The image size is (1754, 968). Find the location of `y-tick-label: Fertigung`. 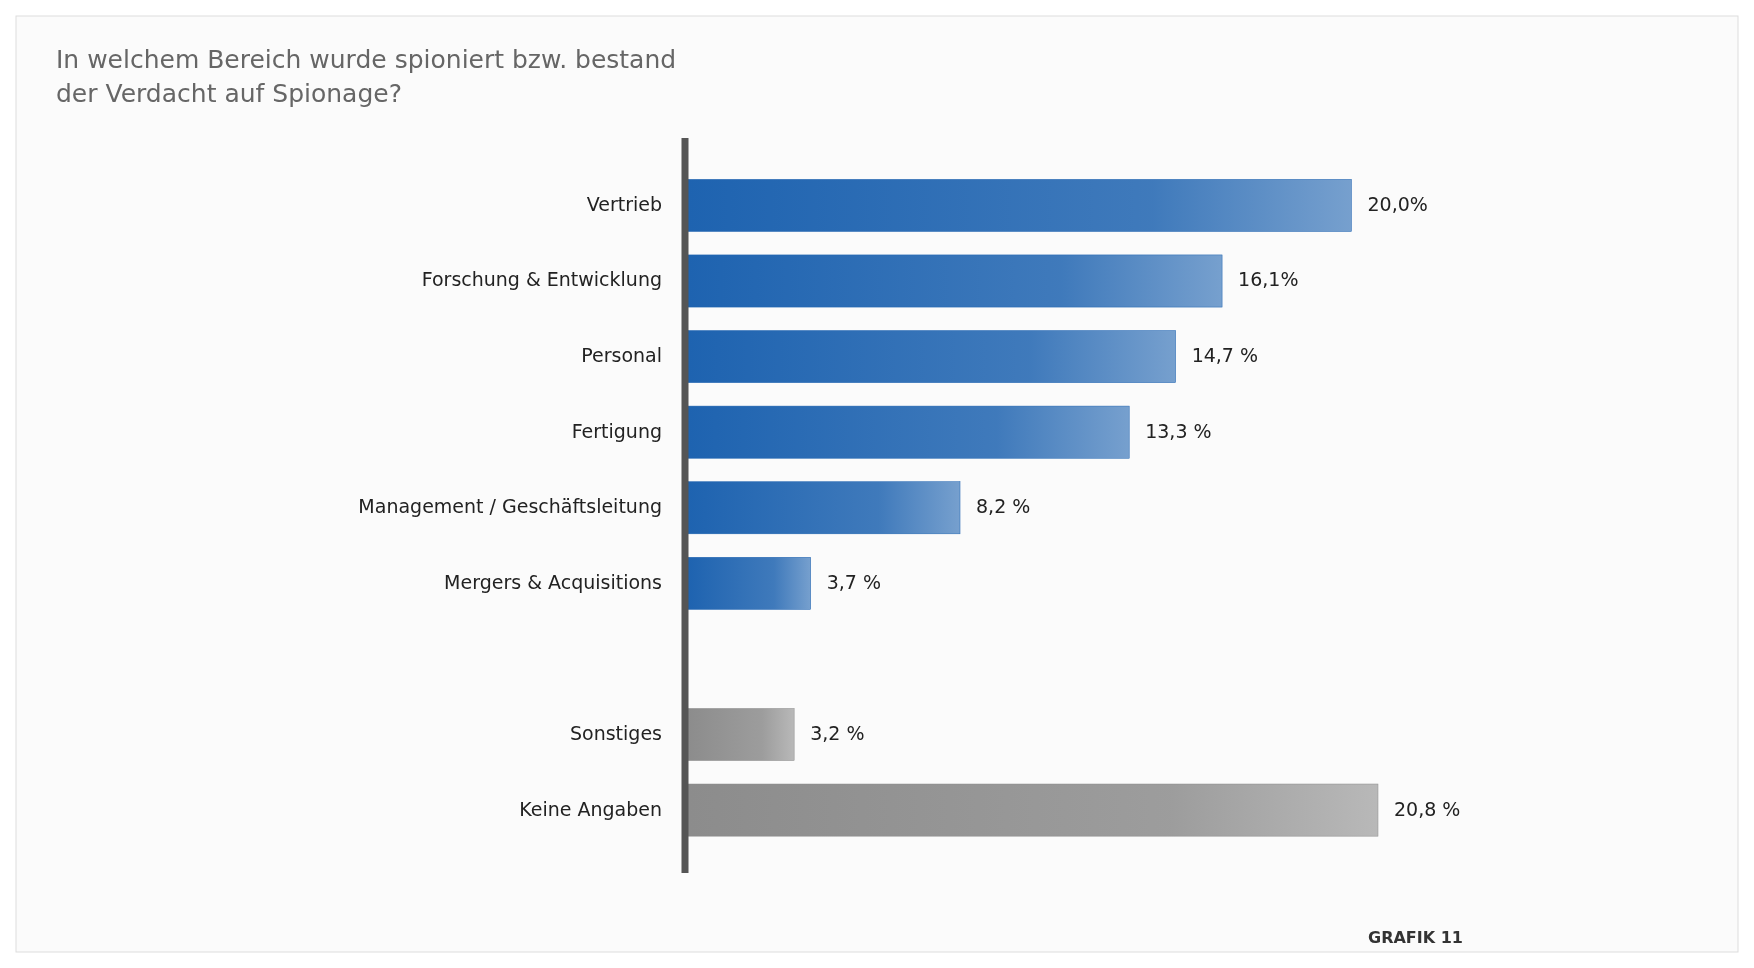

y-tick-label: Fertigung is located at coordinates (616, 430).